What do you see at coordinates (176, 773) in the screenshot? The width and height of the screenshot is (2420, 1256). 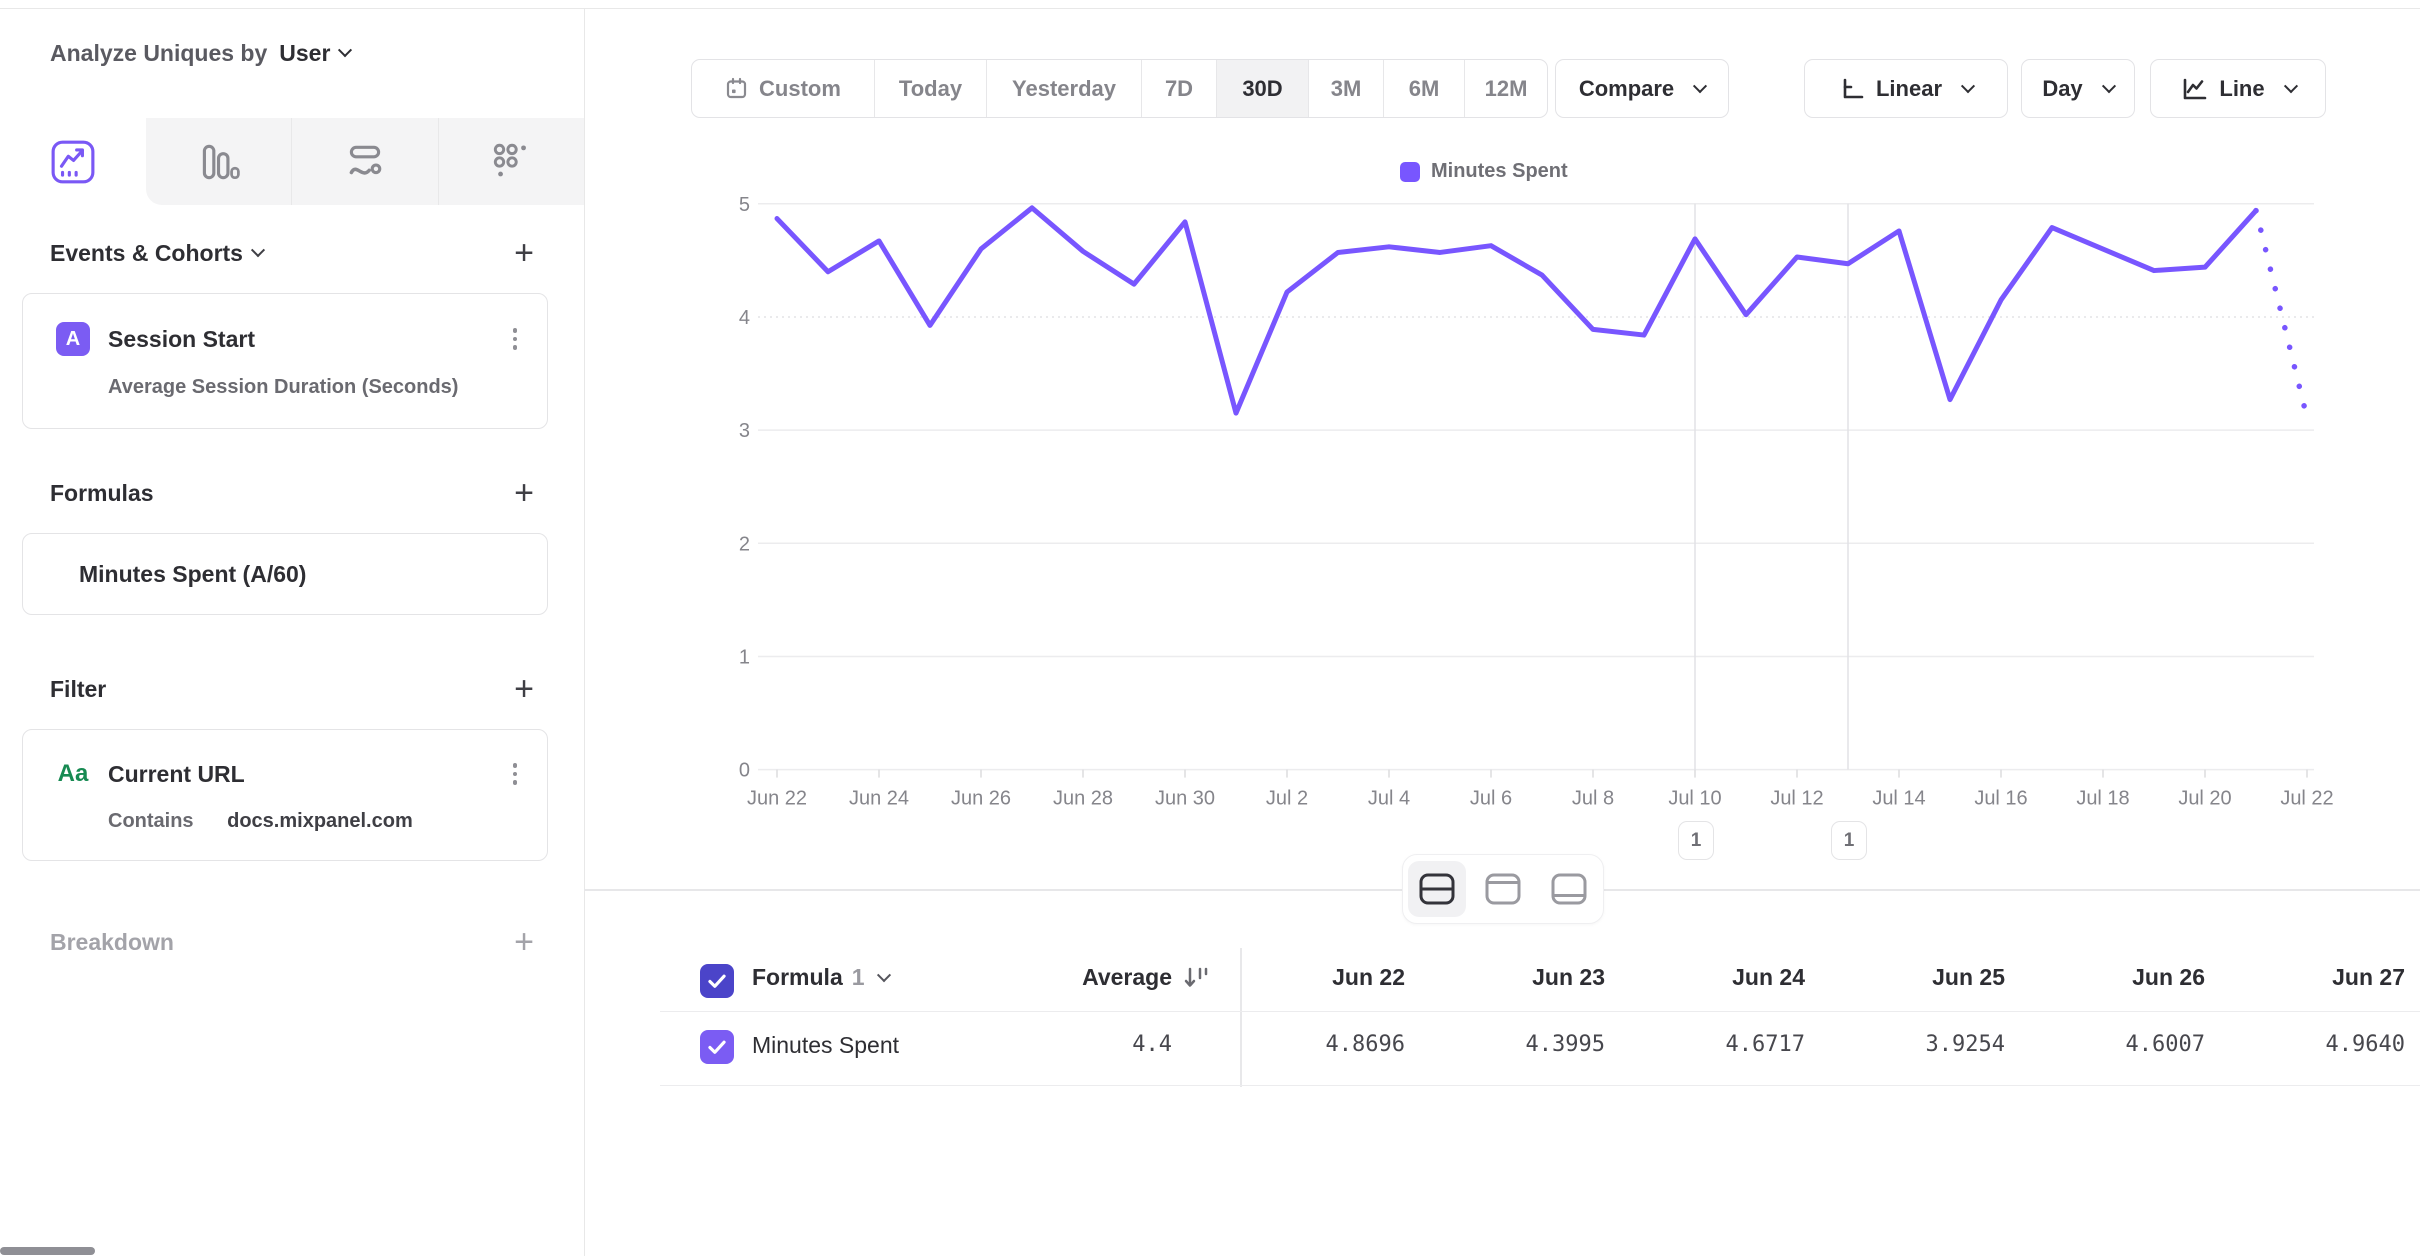 I see `filter-property-name: Current URL` at bounding box center [176, 773].